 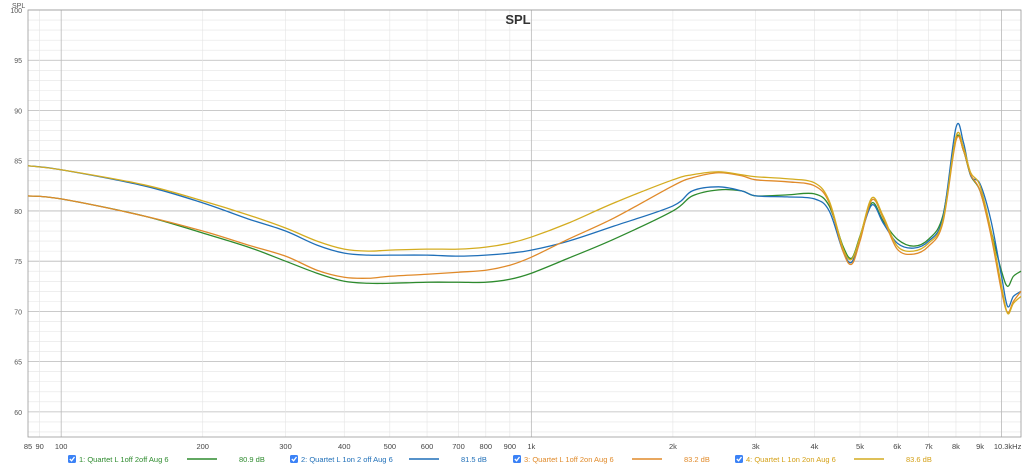 I want to click on x-tick-label: 2k, so click(x=673, y=446).